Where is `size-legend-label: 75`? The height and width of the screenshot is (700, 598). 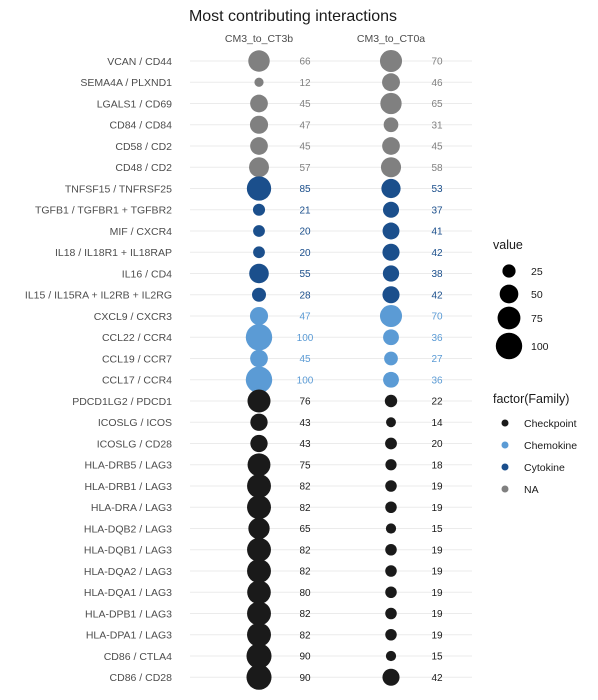
size-legend-label: 75 is located at coordinates (537, 319).